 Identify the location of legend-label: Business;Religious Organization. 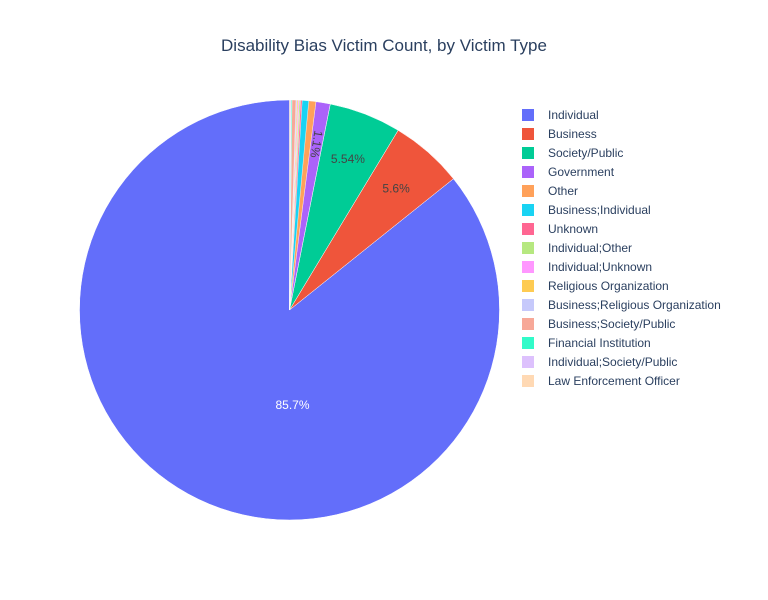
(634, 305).